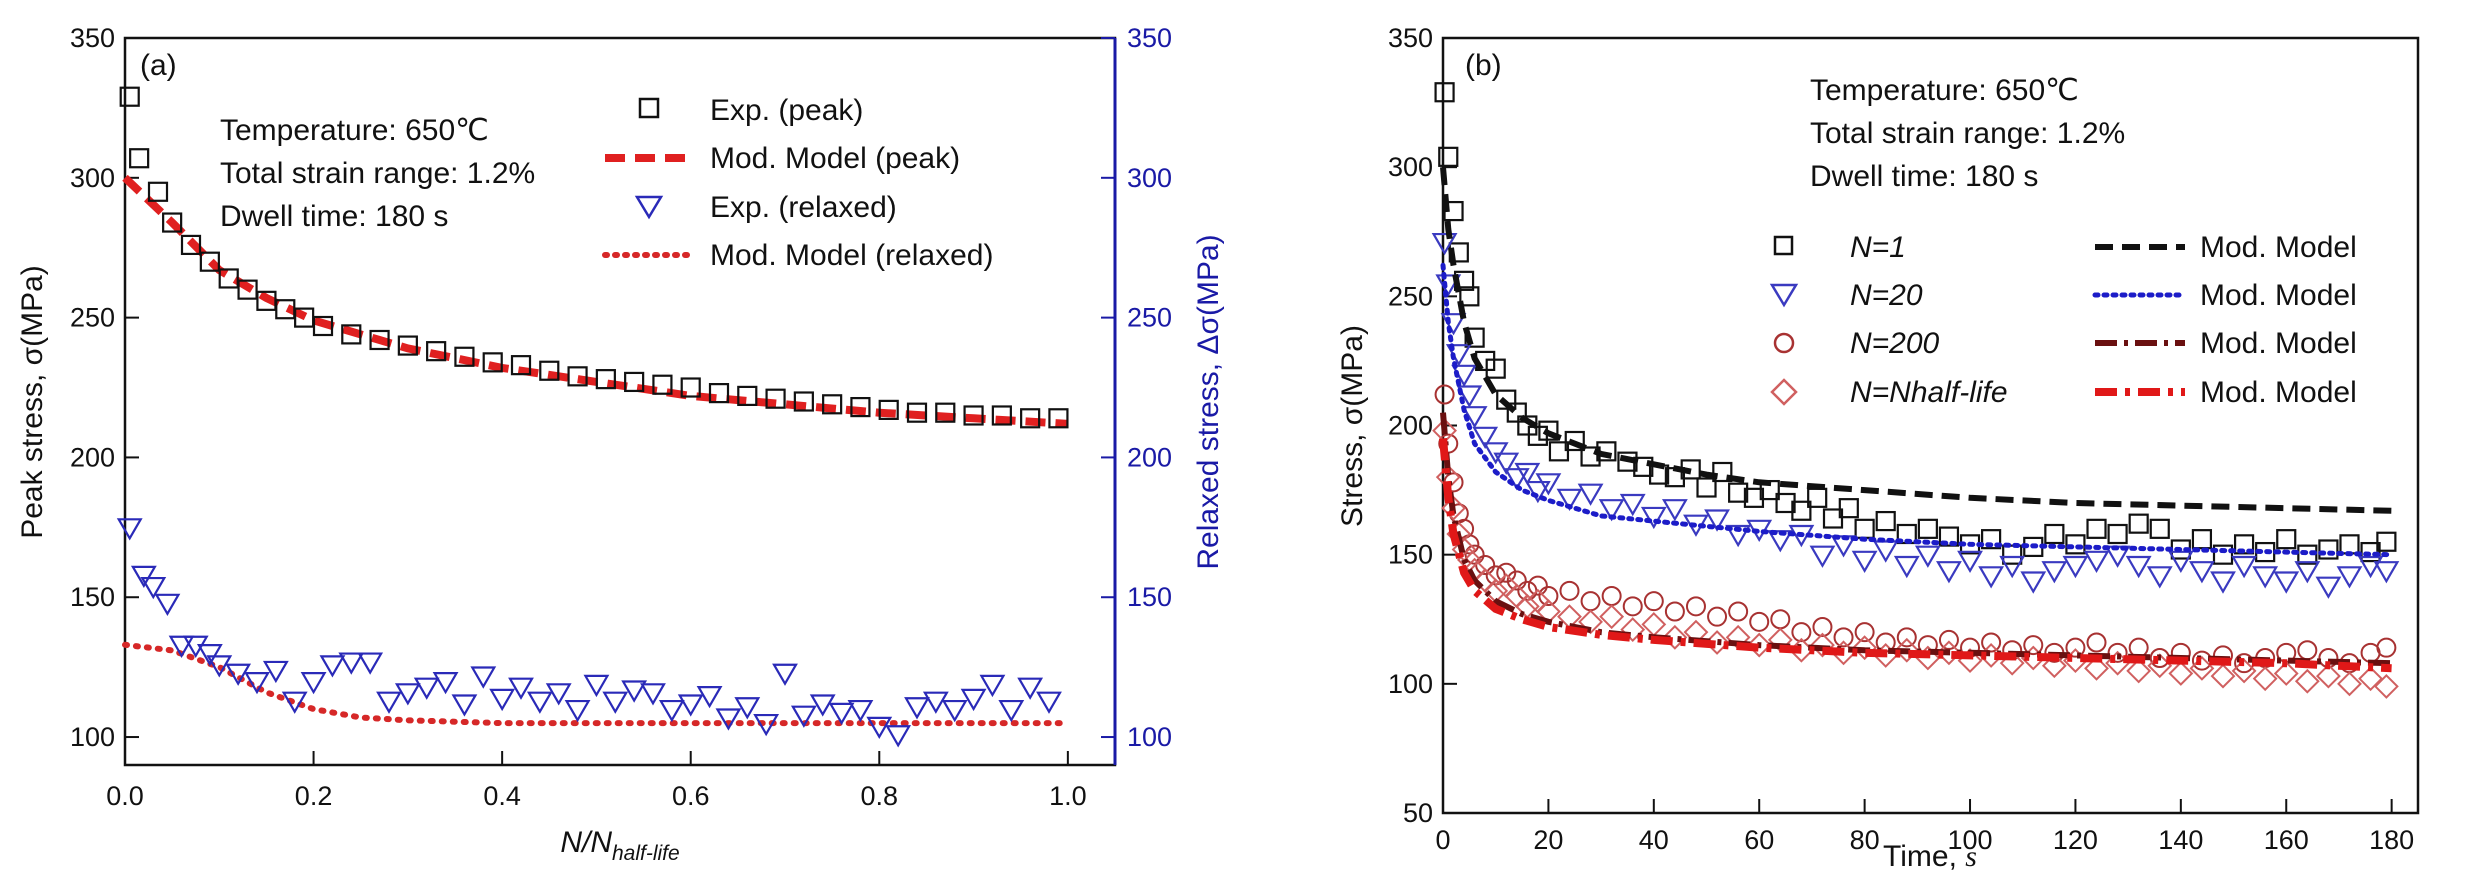 This screenshot has width=2473, height=880. I want to click on a-y-right-tick-label: 200, so click(1149, 457).